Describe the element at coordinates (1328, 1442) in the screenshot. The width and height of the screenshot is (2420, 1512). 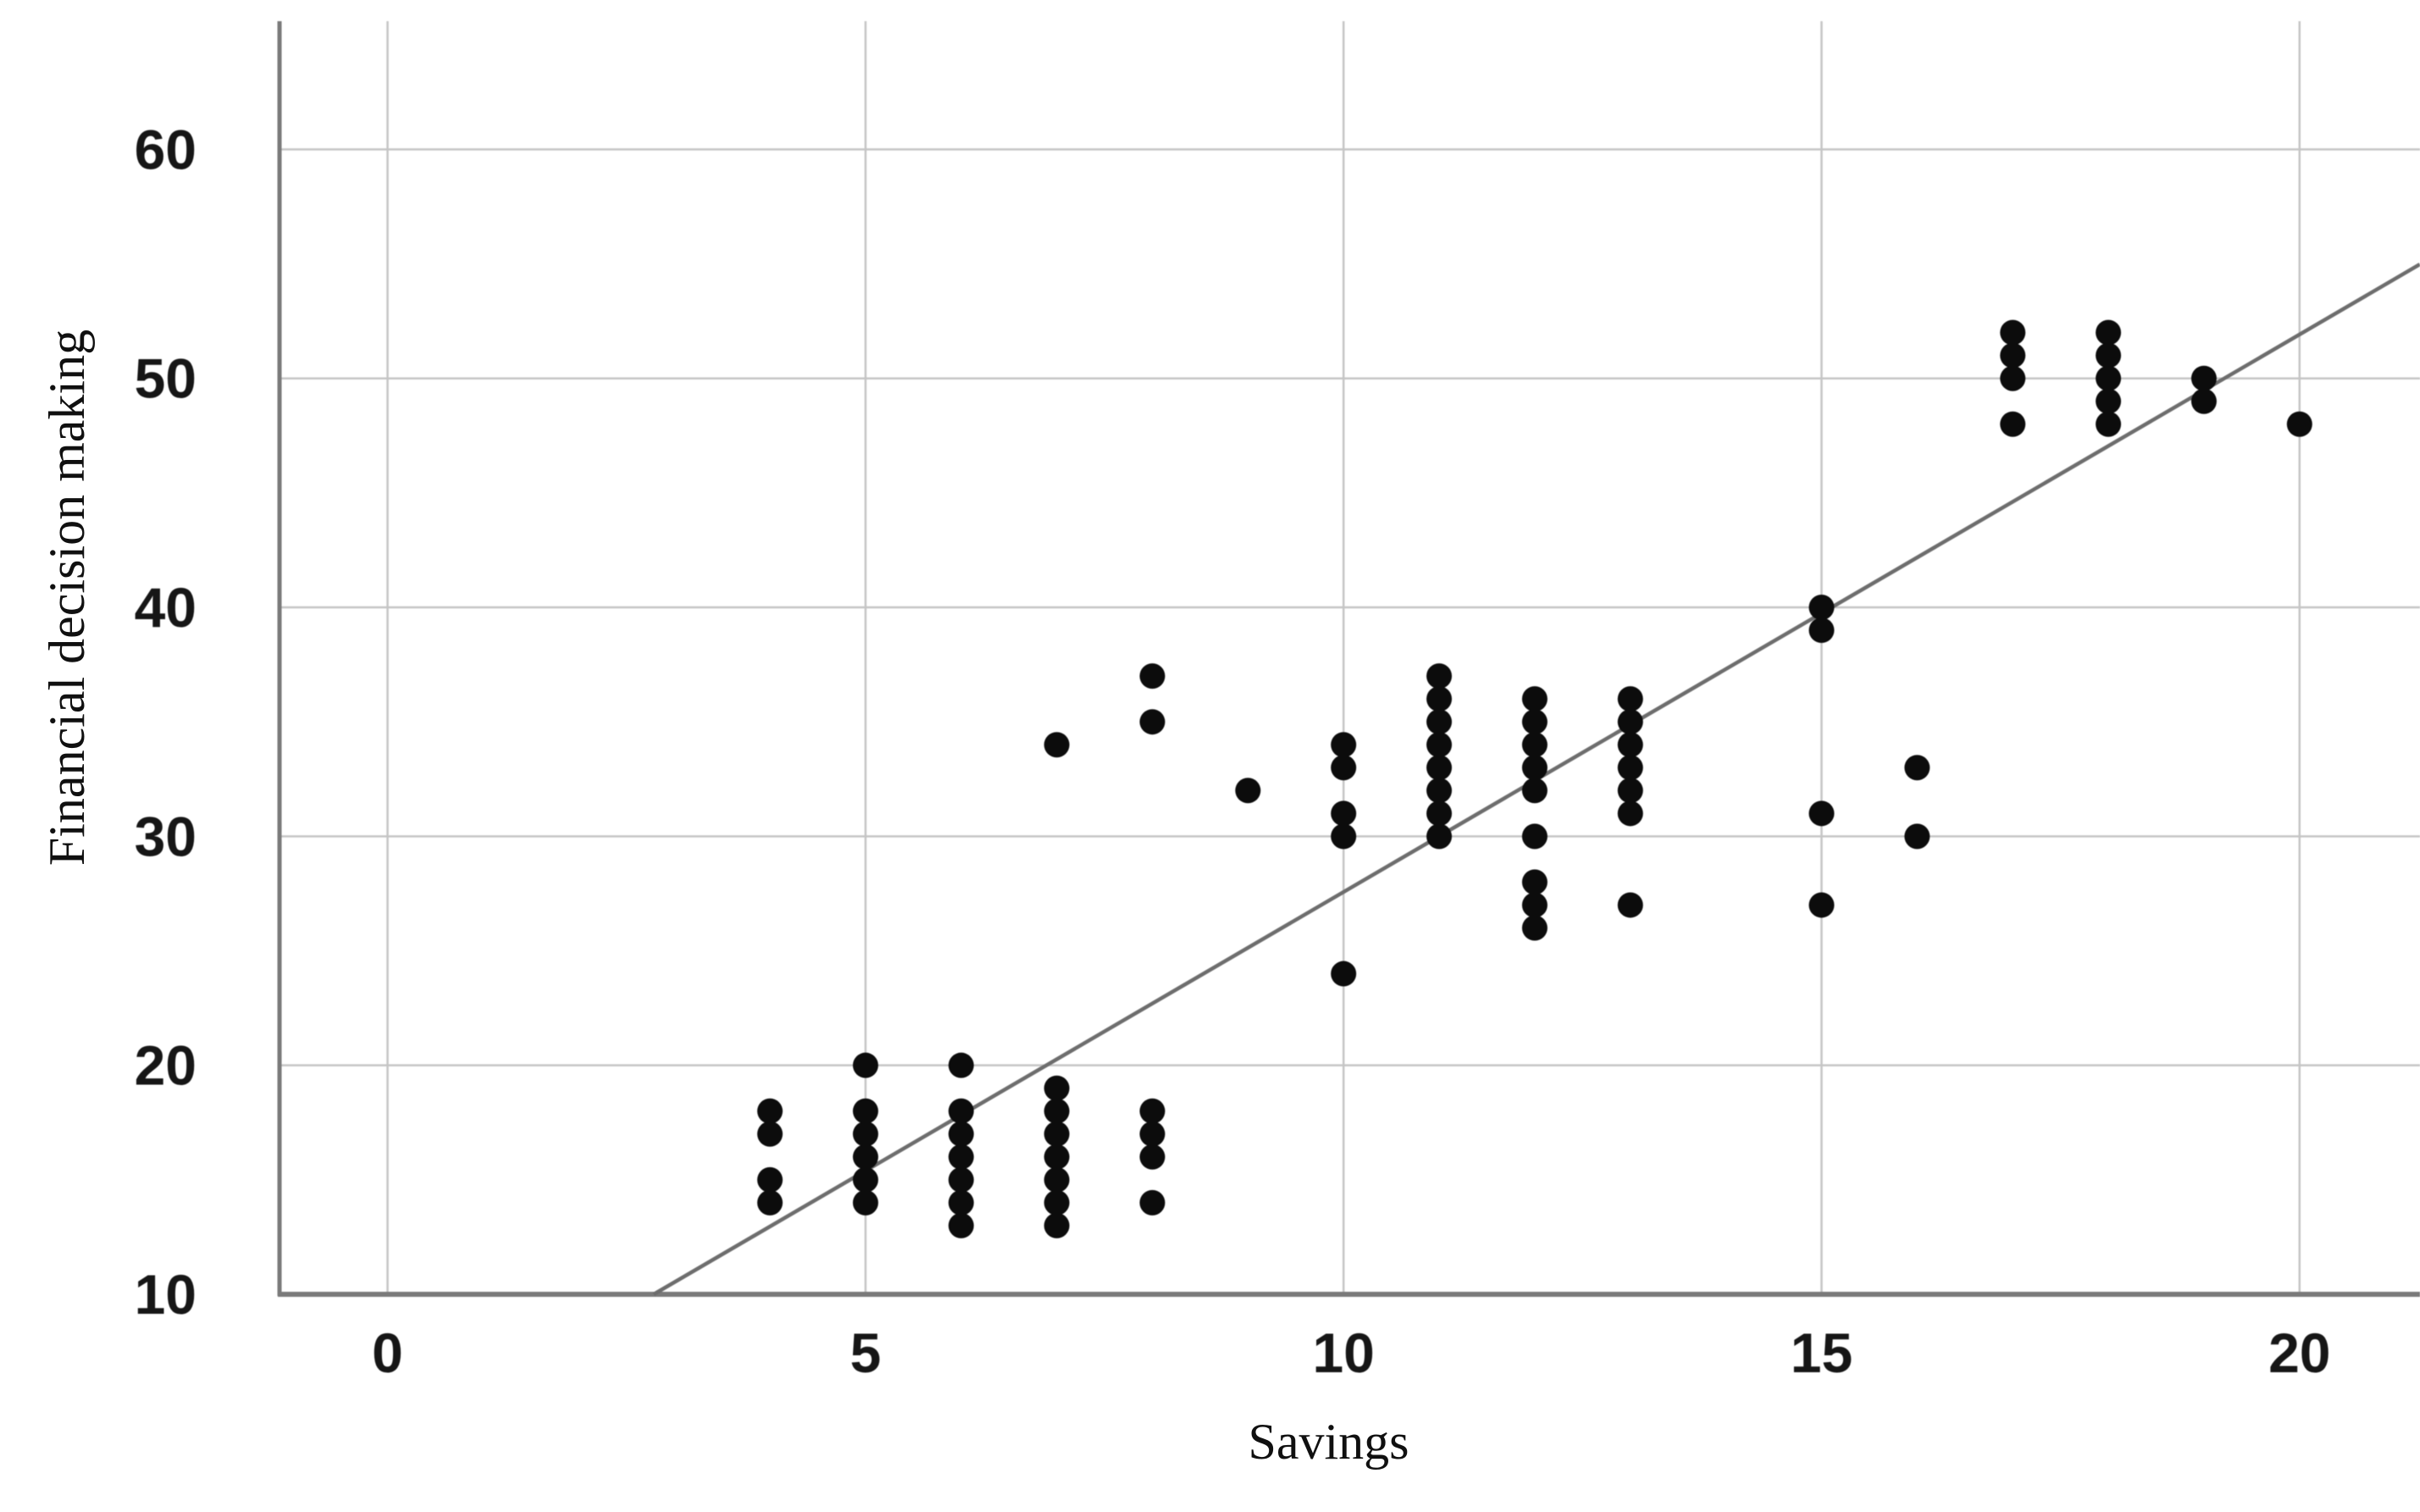
I see `x-axis-title: Savings` at that location.